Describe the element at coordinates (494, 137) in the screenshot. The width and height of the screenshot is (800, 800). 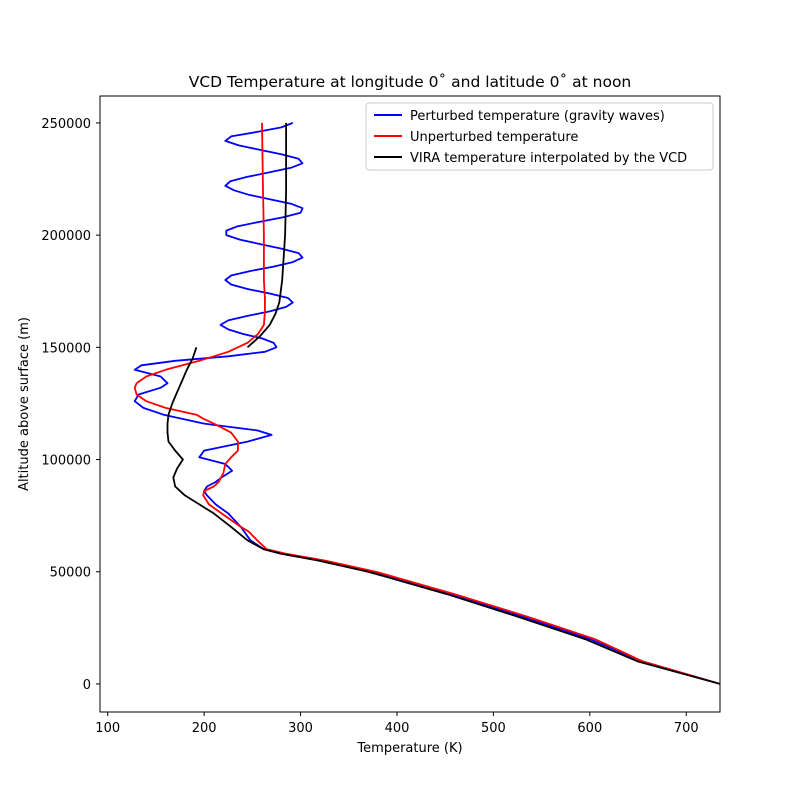
I see `legend-label-2: Unperturbed temperature` at that location.